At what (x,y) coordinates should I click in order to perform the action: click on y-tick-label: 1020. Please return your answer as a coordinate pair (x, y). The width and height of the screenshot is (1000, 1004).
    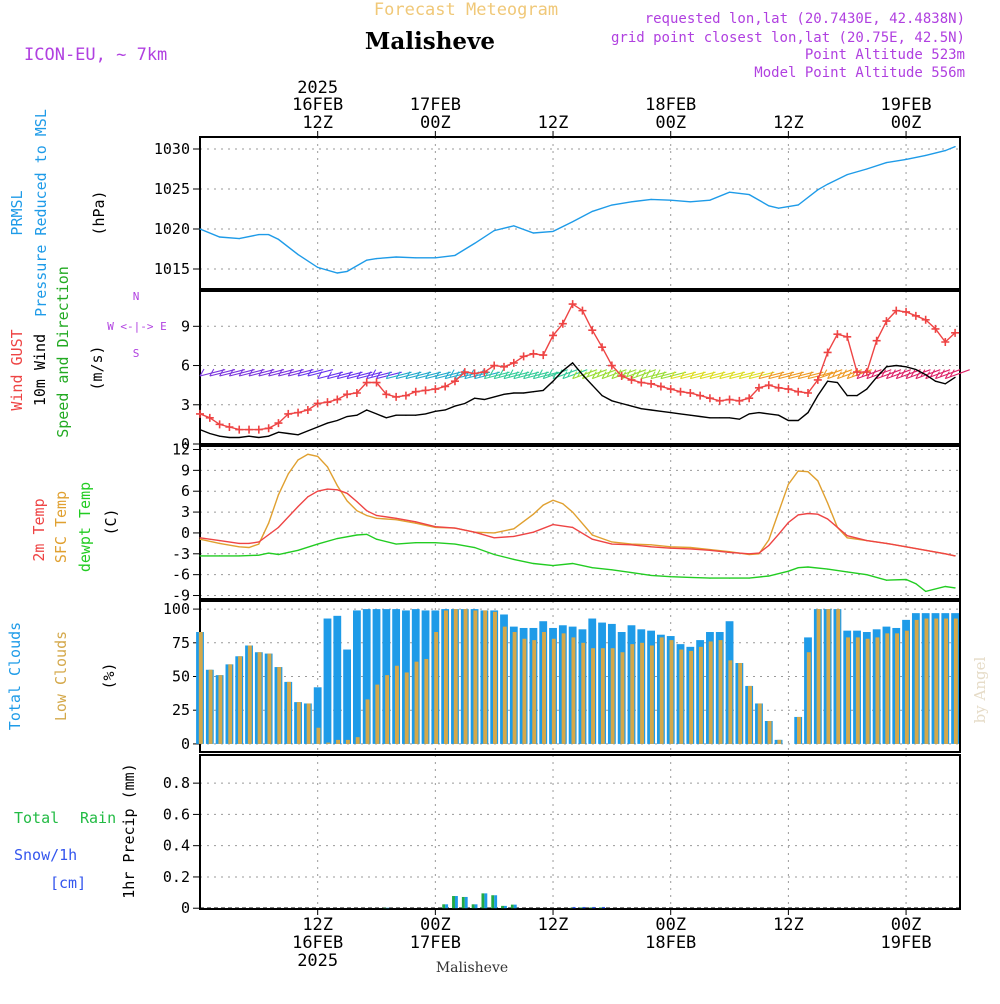
    Looking at the image, I should click on (172, 229).